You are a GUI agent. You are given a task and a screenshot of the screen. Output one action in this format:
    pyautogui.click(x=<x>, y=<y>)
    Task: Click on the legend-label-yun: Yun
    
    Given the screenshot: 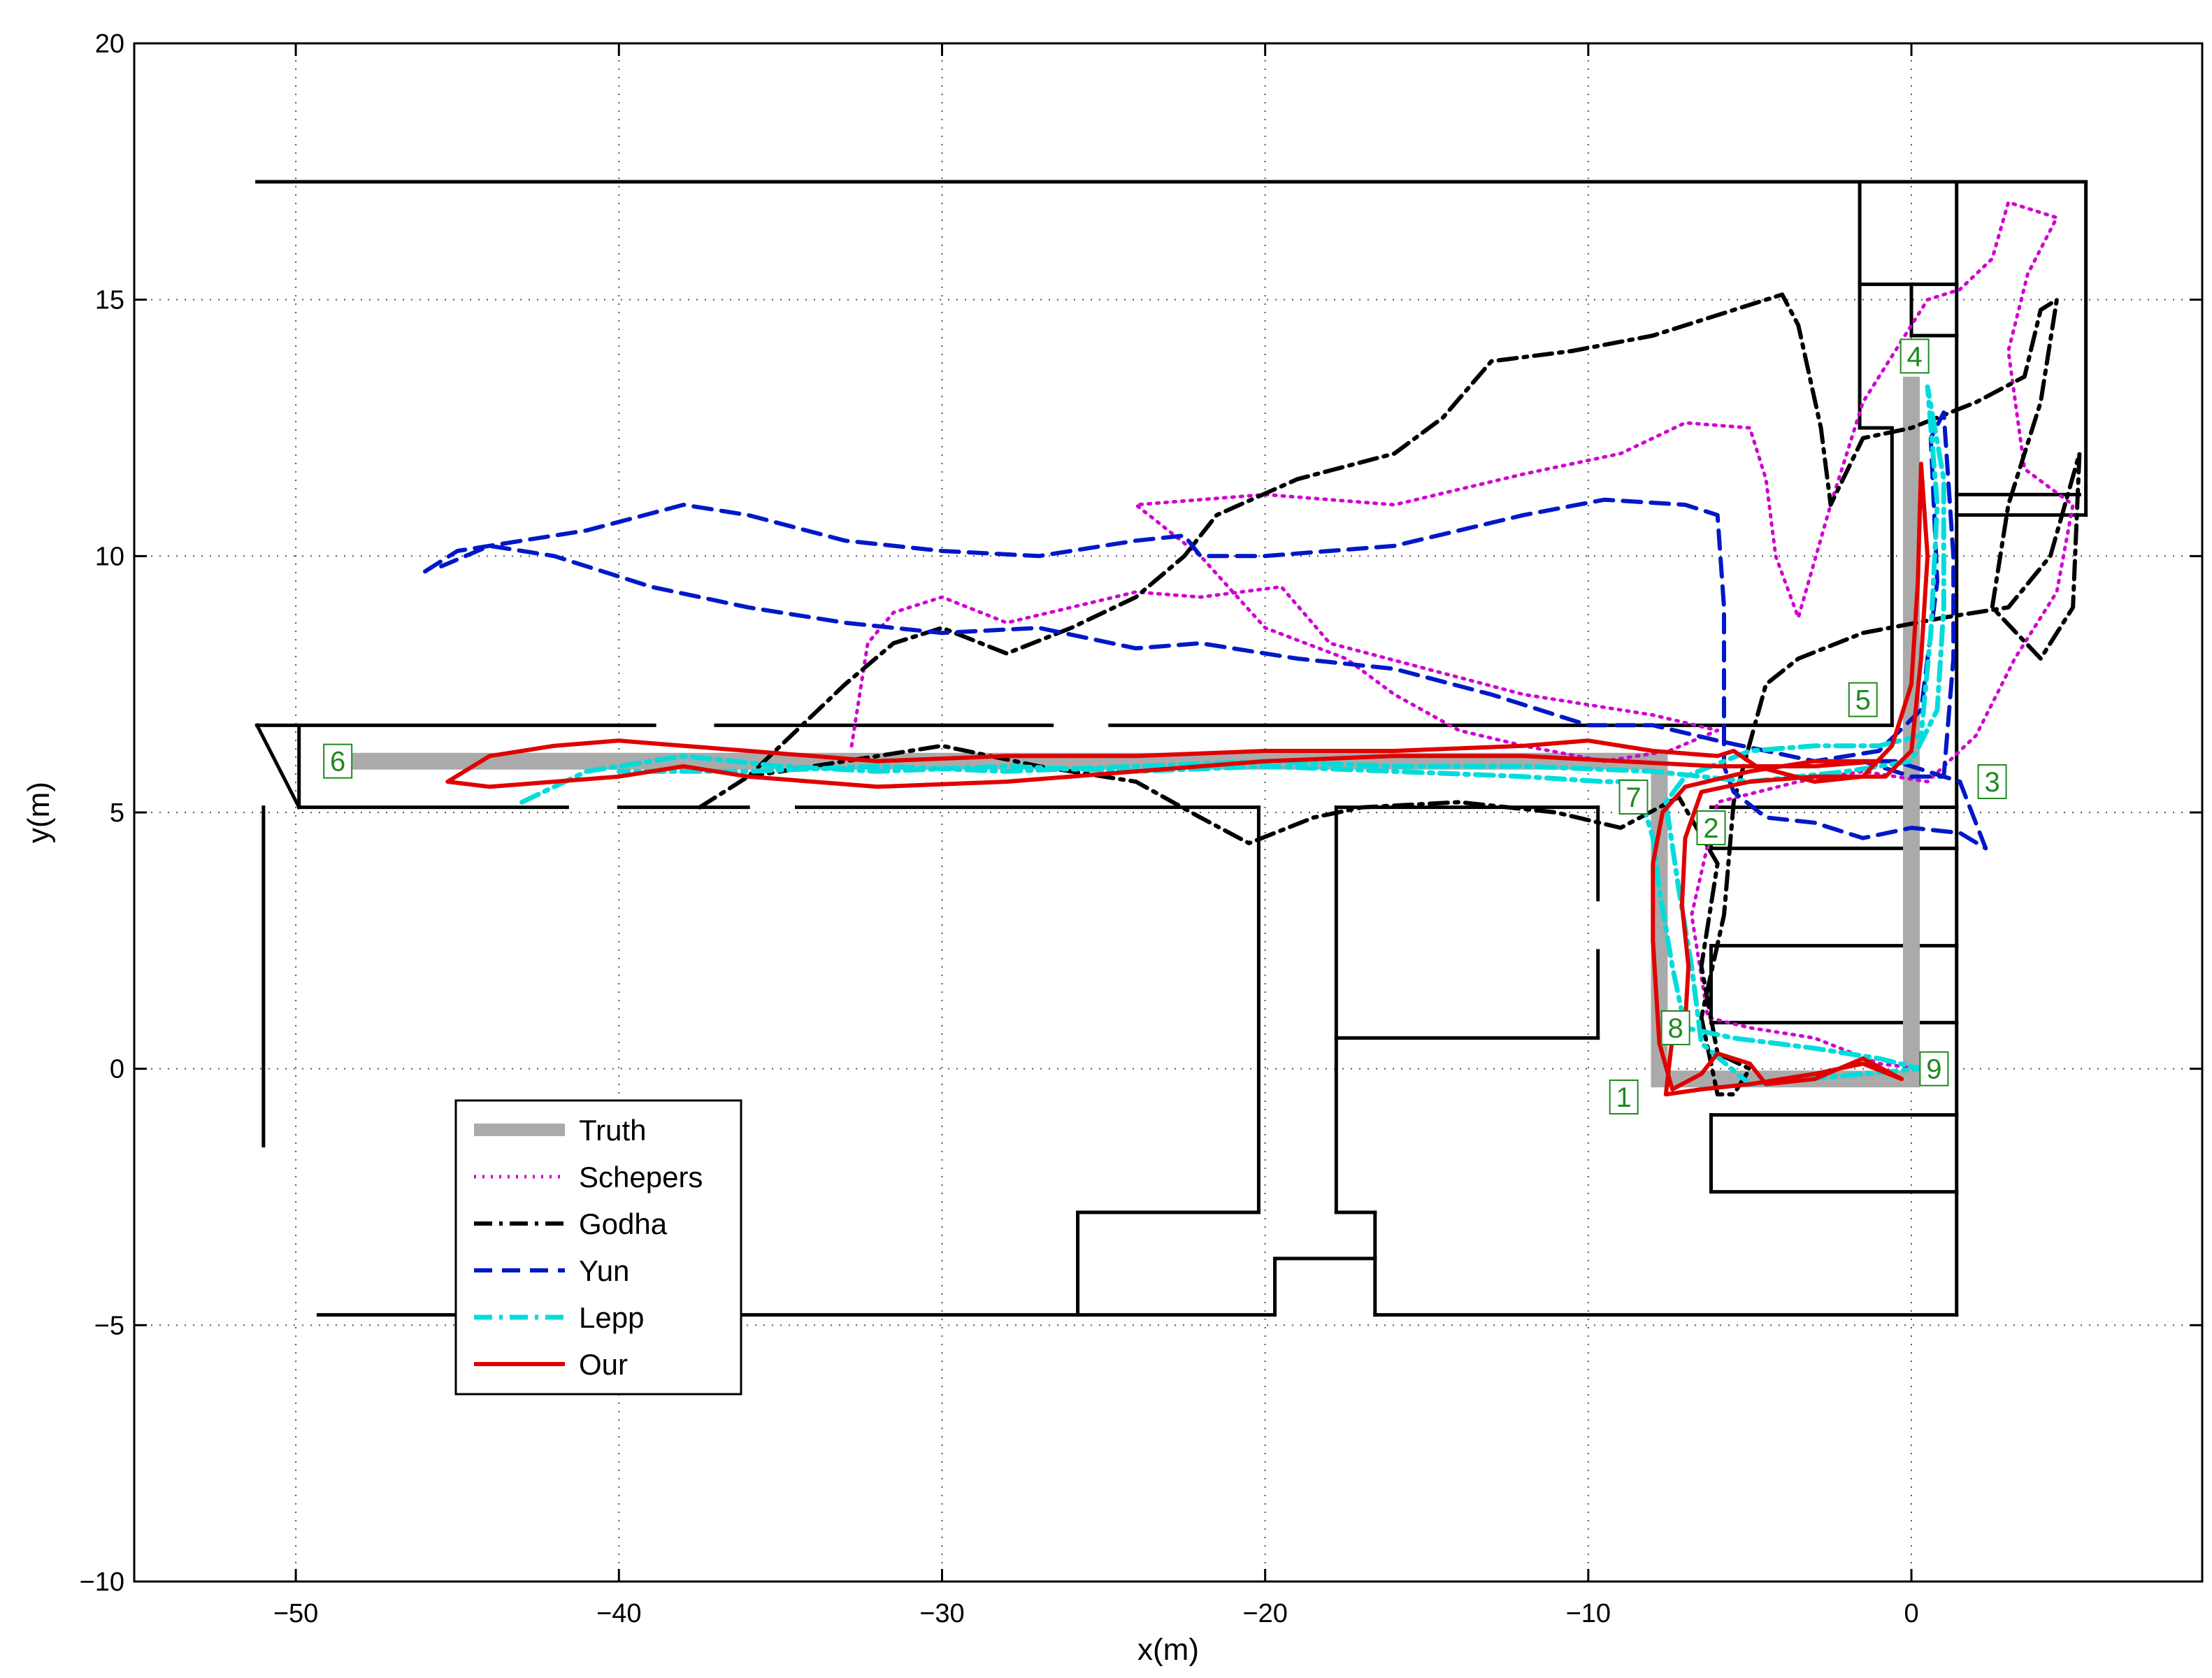 What is the action you would take?
    pyautogui.click(x=604, y=1270)
    